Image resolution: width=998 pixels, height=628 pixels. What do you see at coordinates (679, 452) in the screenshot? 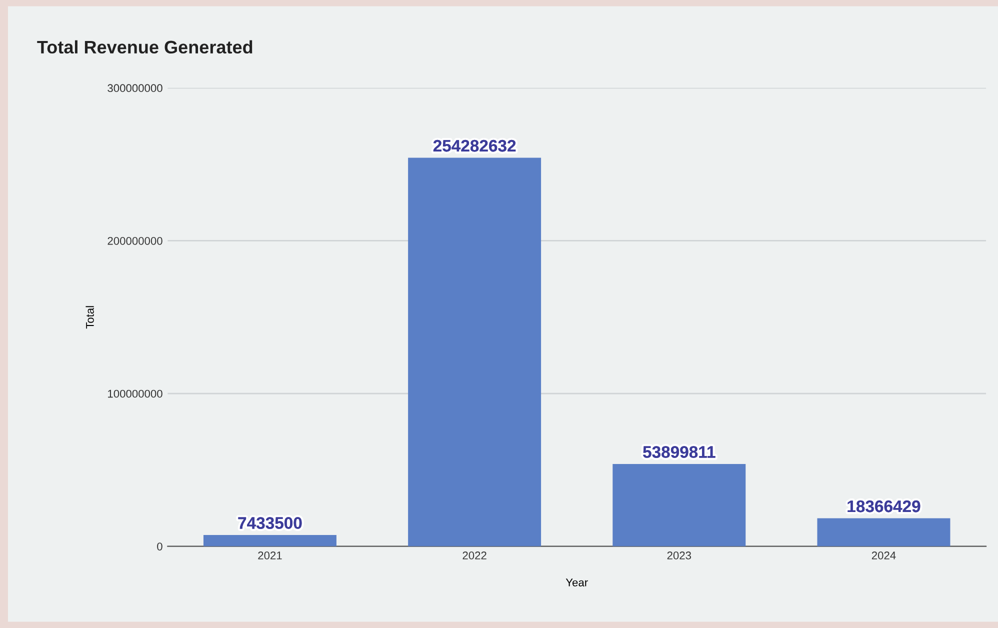
I see `data-label: 53899811` at bounding box center [679, 452].